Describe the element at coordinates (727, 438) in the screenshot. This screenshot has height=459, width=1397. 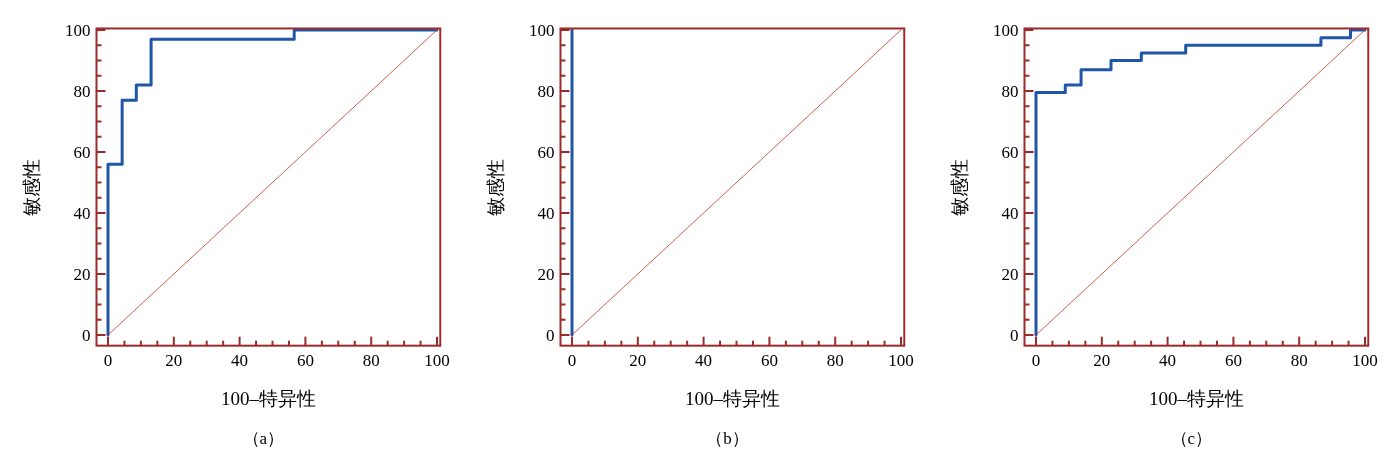
I see `text: （b）` at that location.